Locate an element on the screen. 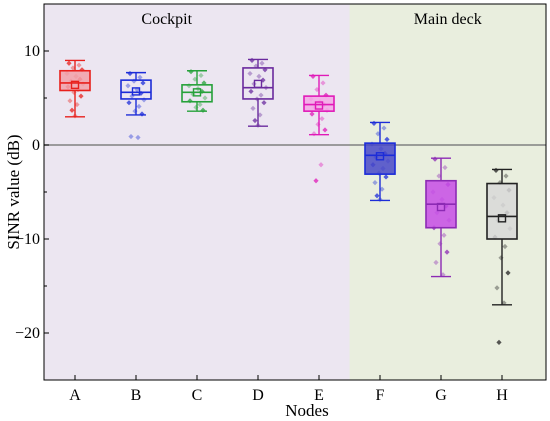 The image size is (550, 421). mean-B is located at coordinates (136, 91).